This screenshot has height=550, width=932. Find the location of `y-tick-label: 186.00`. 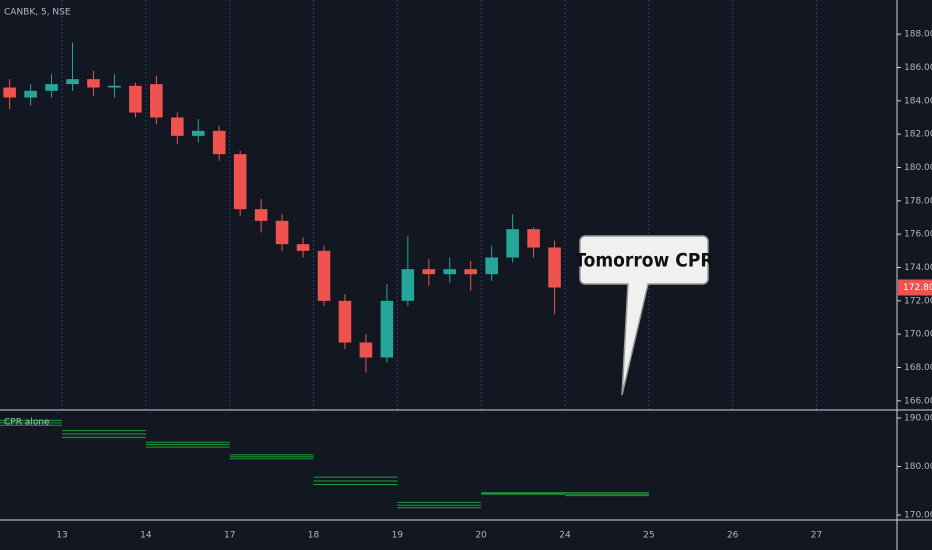

y-tick-label: 186.00 is located at coordinates (918, 68).